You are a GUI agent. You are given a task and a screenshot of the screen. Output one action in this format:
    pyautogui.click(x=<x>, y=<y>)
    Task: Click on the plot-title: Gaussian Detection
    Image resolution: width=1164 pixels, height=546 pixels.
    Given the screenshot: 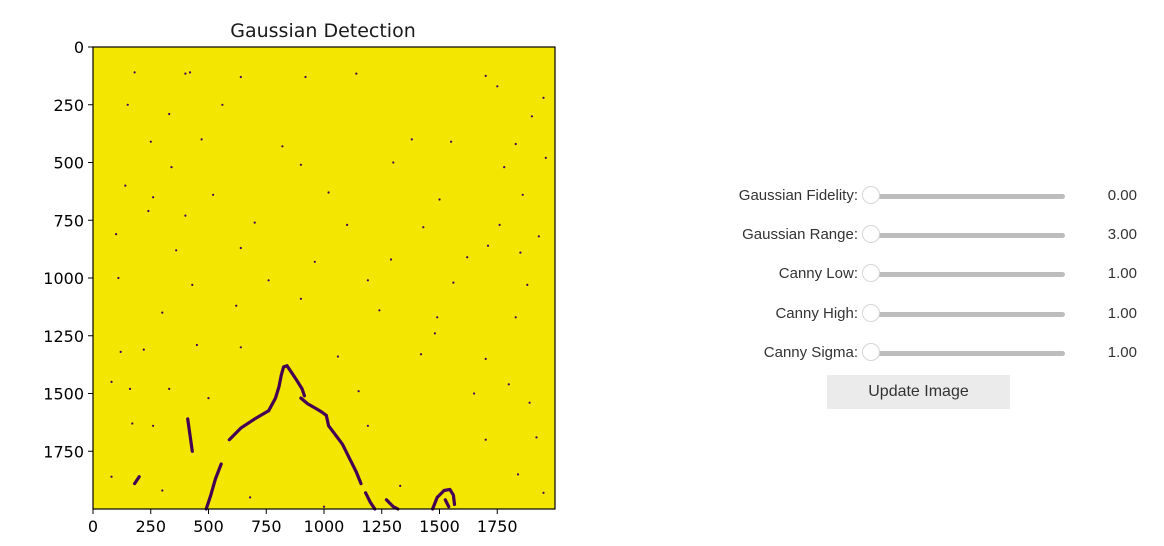 What is the action you would take?
    pyautogui.click(x=323, y=31)
    